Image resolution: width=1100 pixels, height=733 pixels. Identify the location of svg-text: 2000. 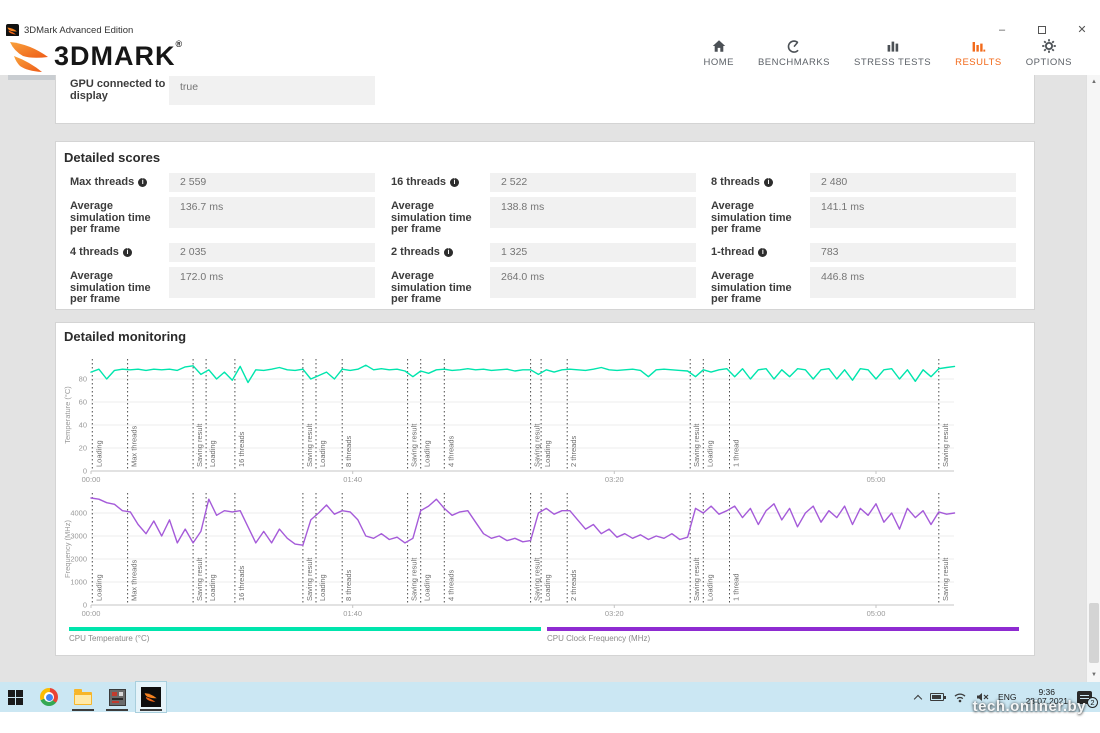
(78, 559).